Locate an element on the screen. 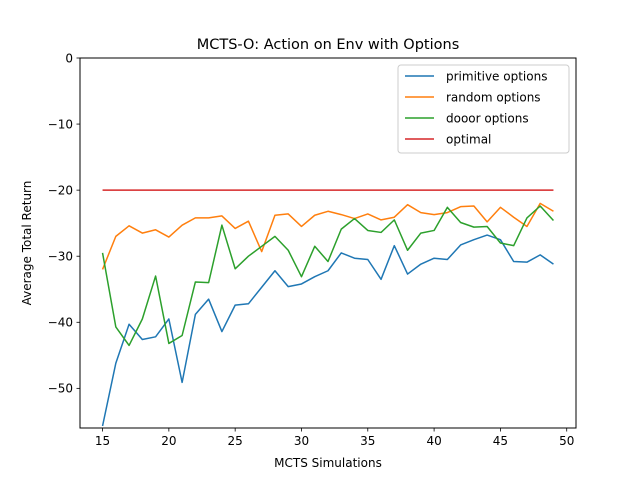  y-tick-label: −10 is located at coordinates (60, 124).